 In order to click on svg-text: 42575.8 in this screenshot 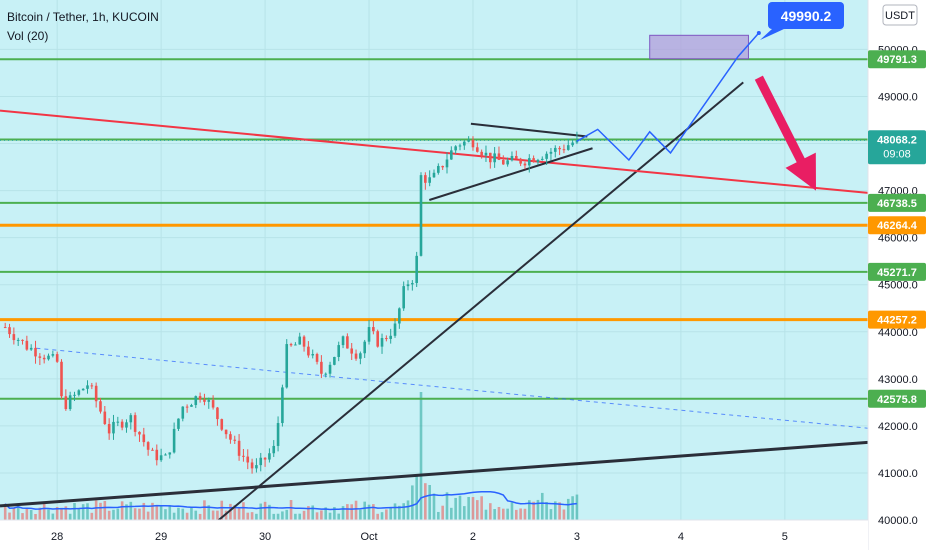, I will do `click(897, 400)`.